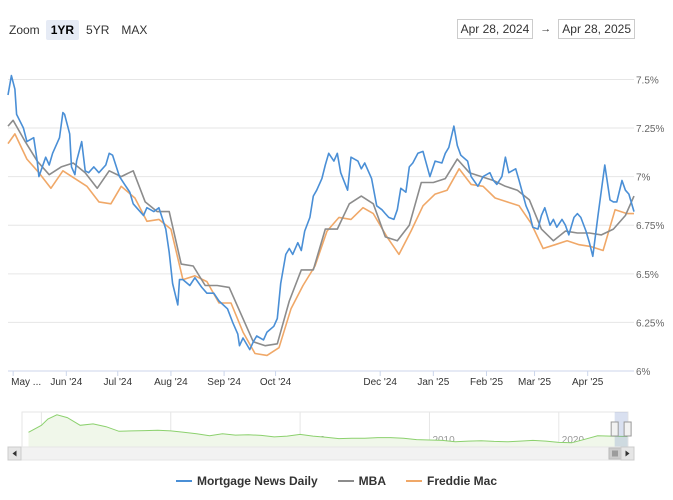 Image resolution: width=673 pixels, height=500 pixels. Describe the element at coordinates (336, 481) in the screenshot. I see `legend: Mortgage News Daily MBA Freddie Mac` at that location.